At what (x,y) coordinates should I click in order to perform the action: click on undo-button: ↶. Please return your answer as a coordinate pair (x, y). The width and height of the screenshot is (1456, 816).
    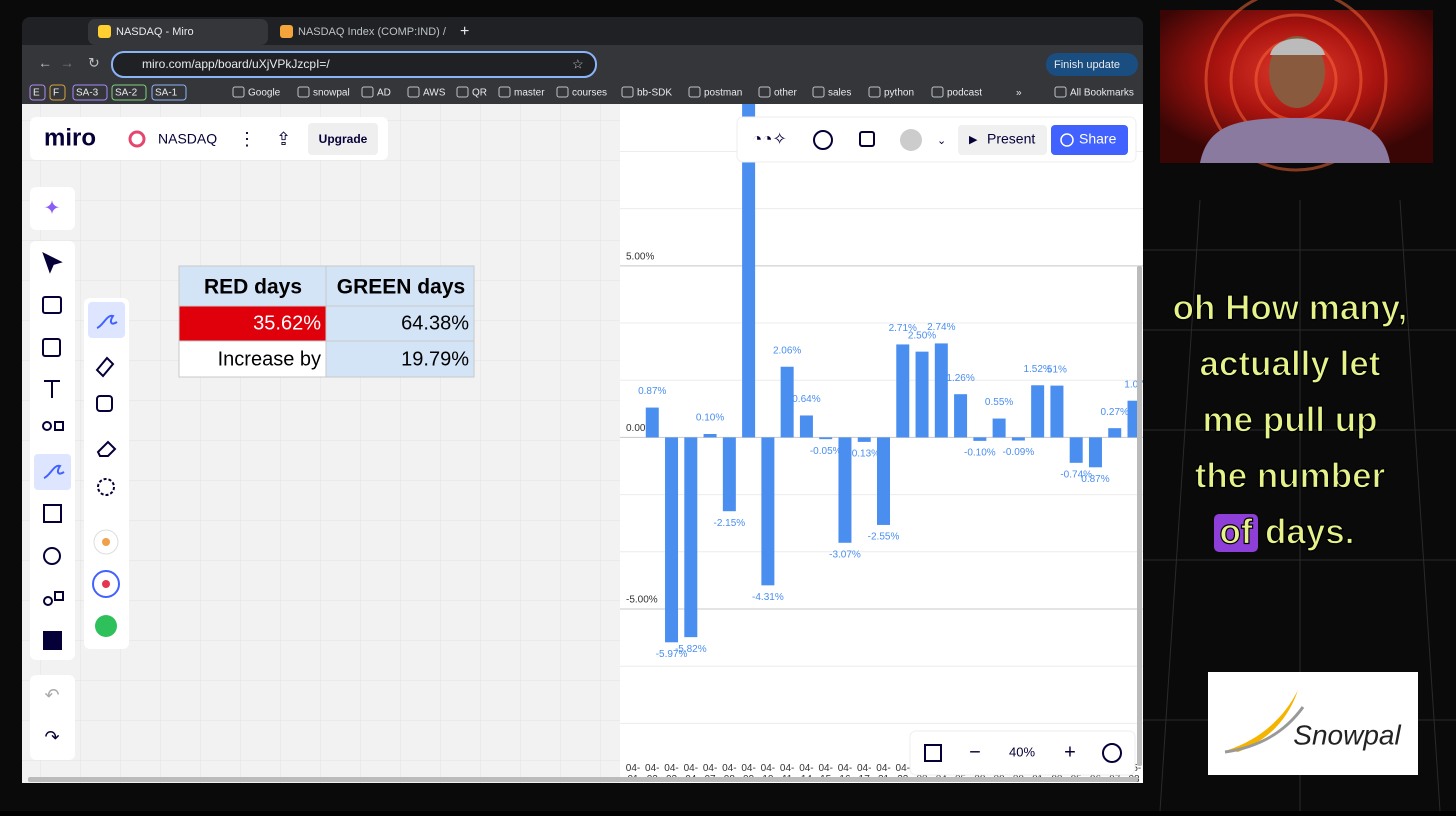
    Looking at the image, I should click on (51, 695).